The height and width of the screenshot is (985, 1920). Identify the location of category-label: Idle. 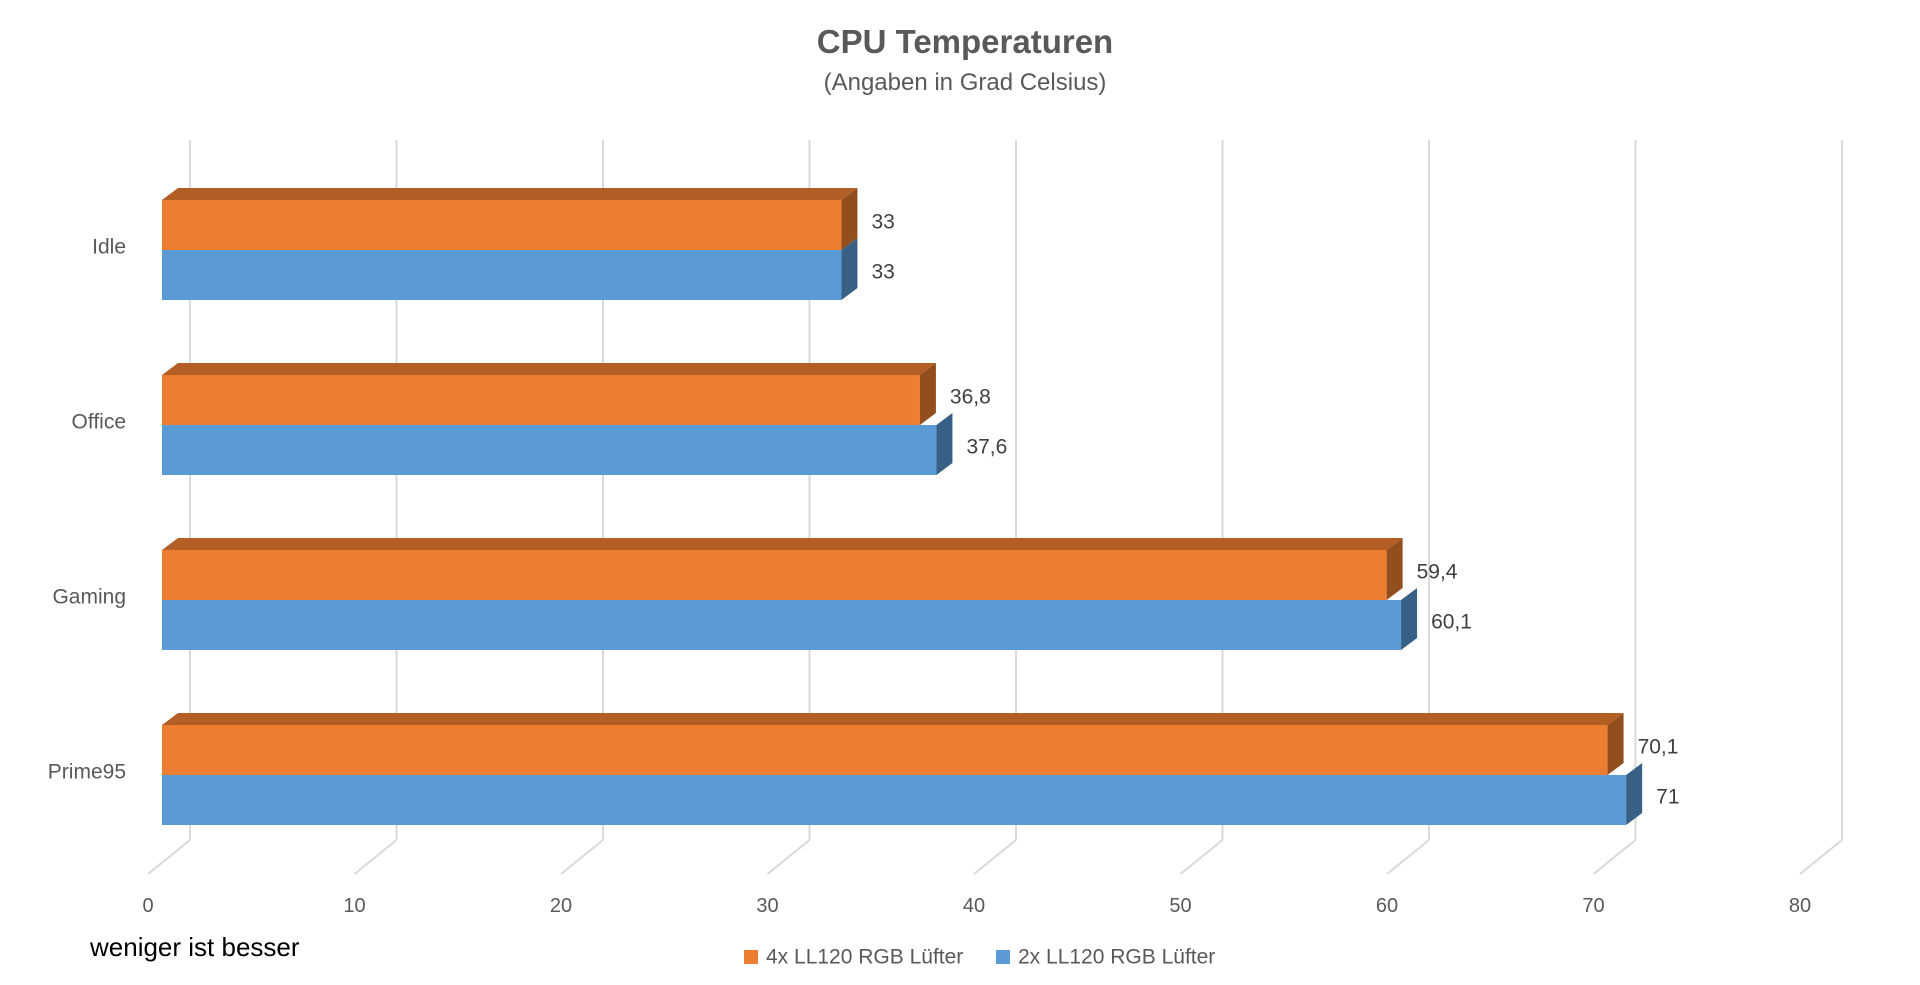
(109, 247).